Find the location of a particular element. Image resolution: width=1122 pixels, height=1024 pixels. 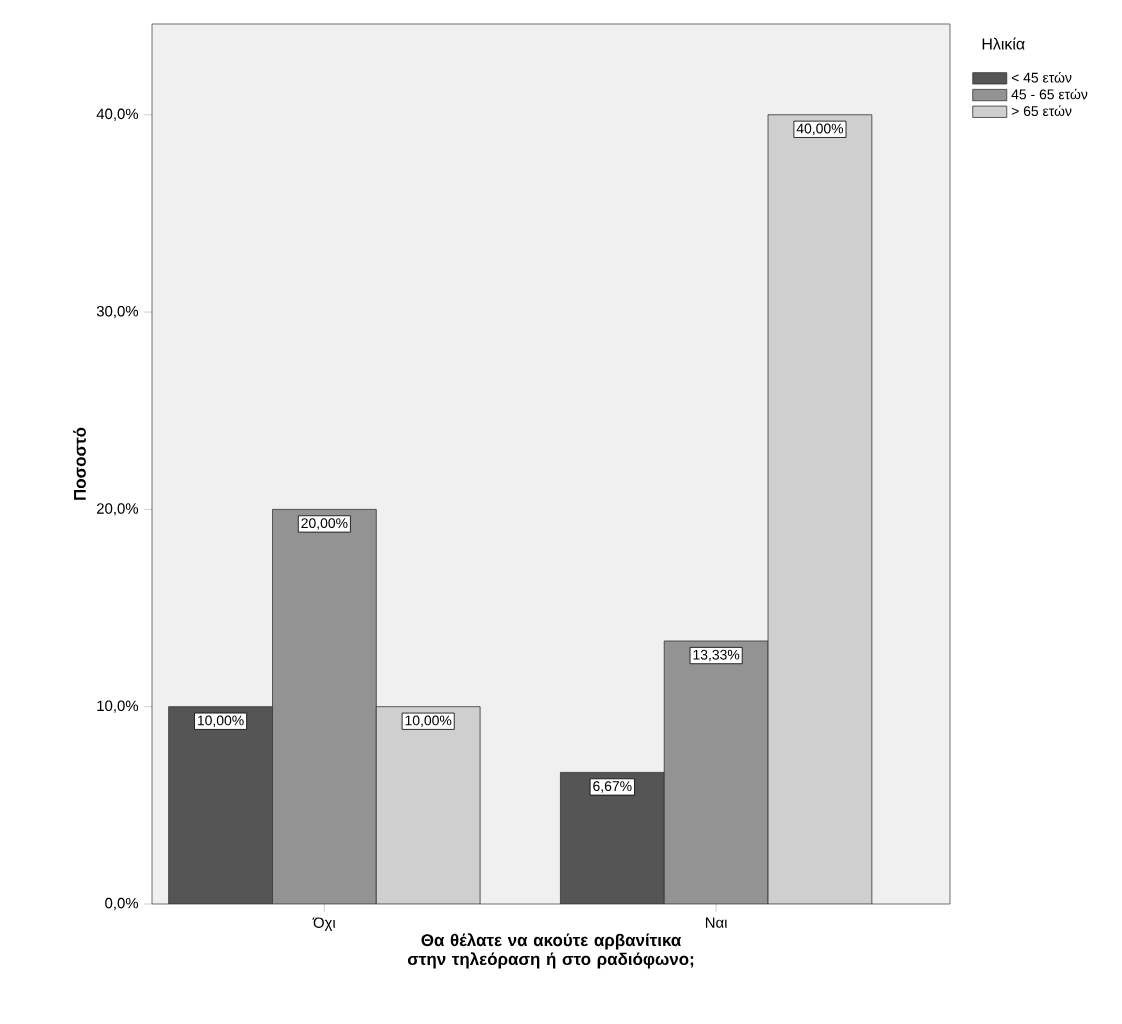

x-axis-title: Θα θέλατε να ακούτε αρβανίτικα στην τηλεόραση ή στο ραδιόφωνο; is located at coordinates (550, 951).